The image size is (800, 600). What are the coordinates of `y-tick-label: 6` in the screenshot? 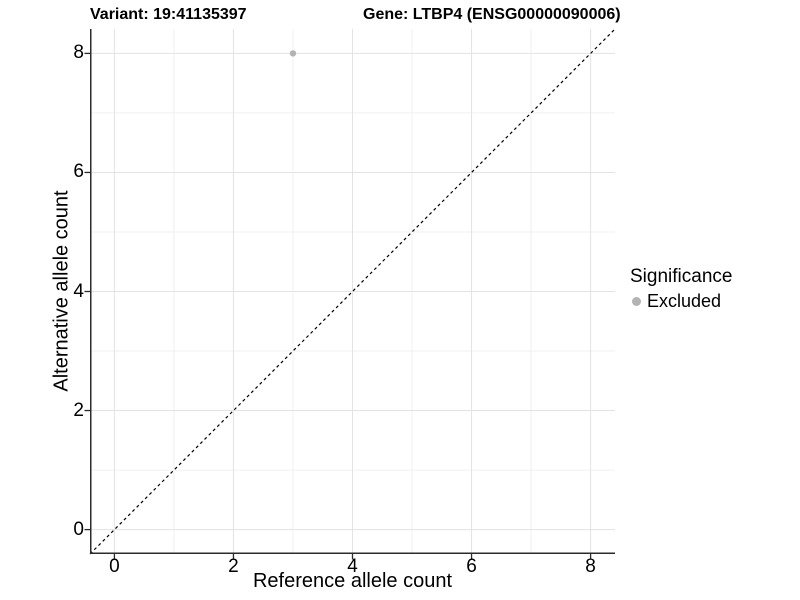 It's located at (78, 172).